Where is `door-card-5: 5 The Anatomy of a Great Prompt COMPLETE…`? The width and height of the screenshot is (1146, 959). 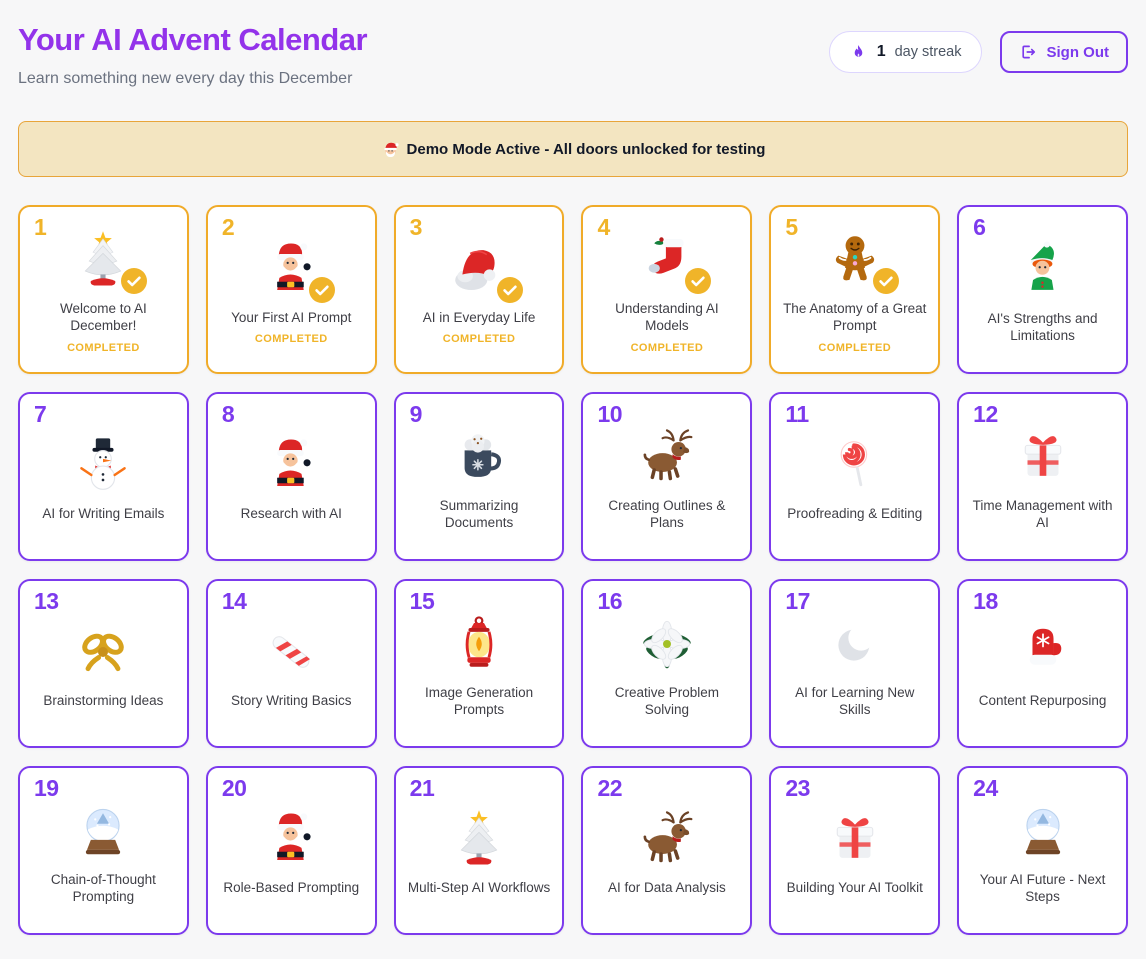
door-card-5: 5 The Anatomy of a Great Prompt COMPLETE… is located at coordinates (855, 289).